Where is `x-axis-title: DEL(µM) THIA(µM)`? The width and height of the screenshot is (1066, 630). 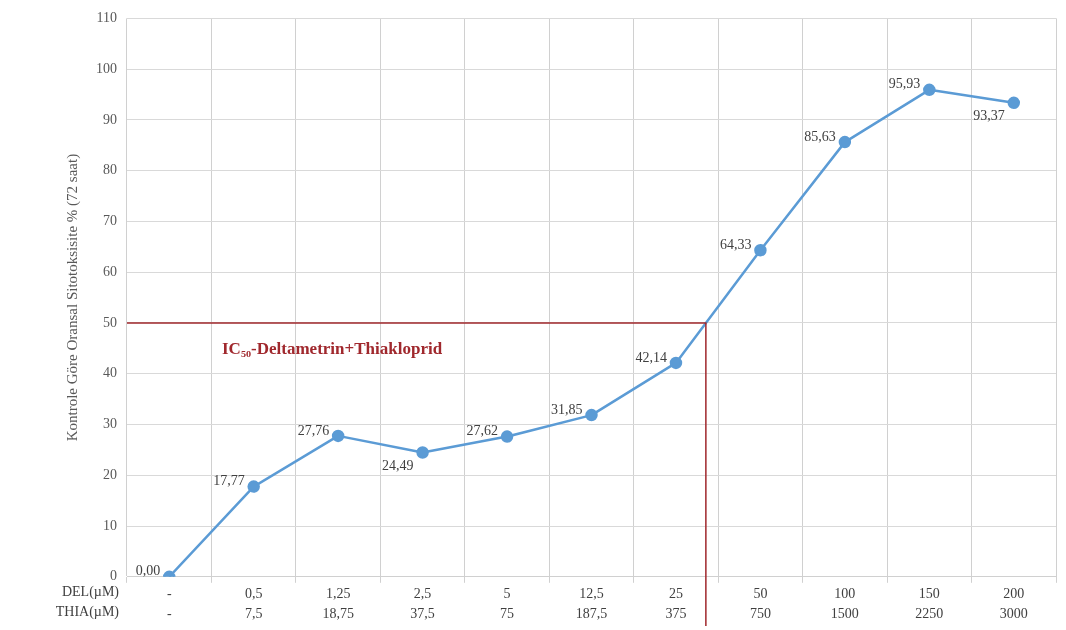
x-axis-title: DEL(µM) THIA(µM) is located at coordinates (87, 602).